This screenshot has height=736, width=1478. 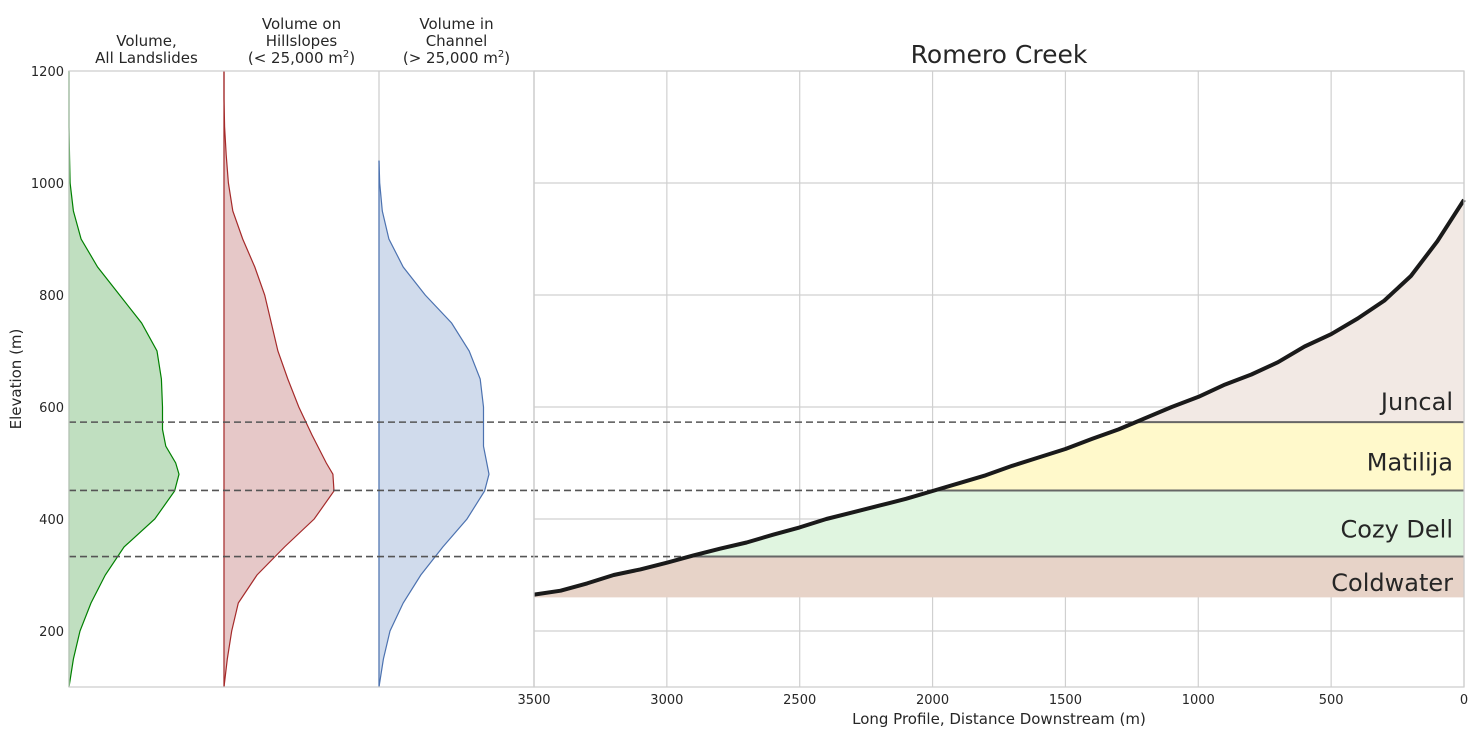 I want to click on x-tick-label: 1500, so click(x=1065, y=700).